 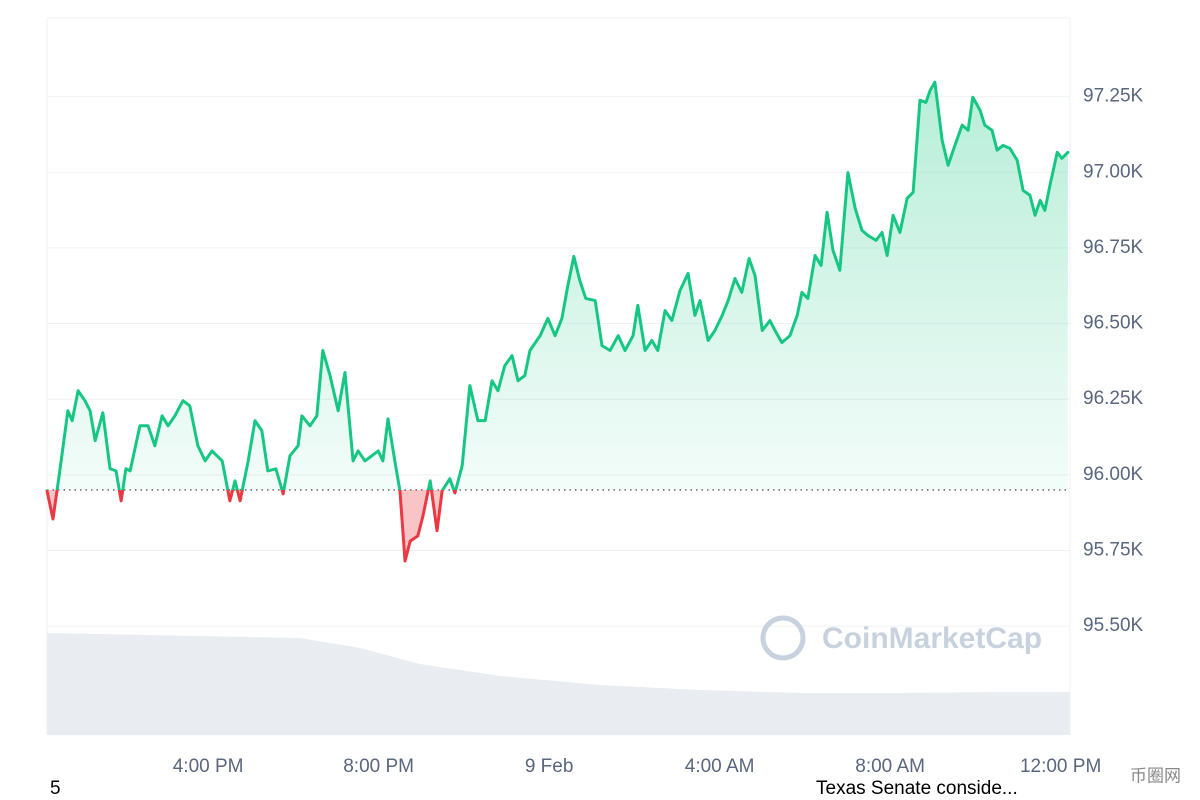 What do you see at coordinates (549, 766) in the screenshot?
I see `x-tick-label: 9 Feb` at bounding box center [549, 766].